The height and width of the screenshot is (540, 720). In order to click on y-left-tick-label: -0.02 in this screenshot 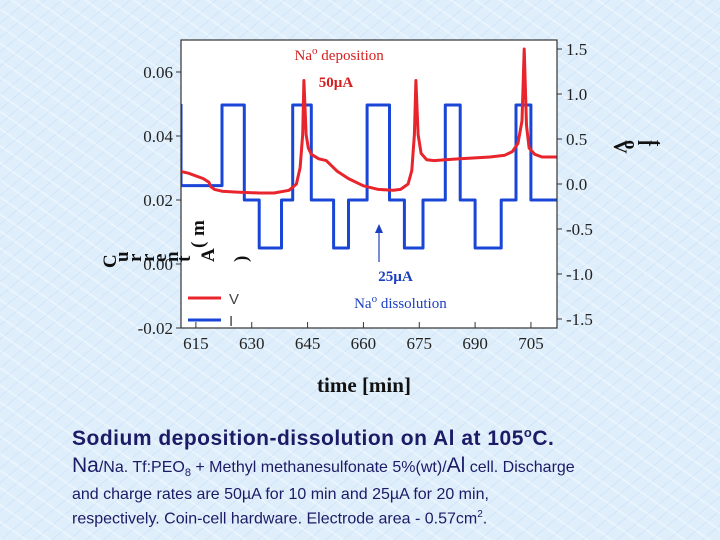, I will do `click(155, 328)`.